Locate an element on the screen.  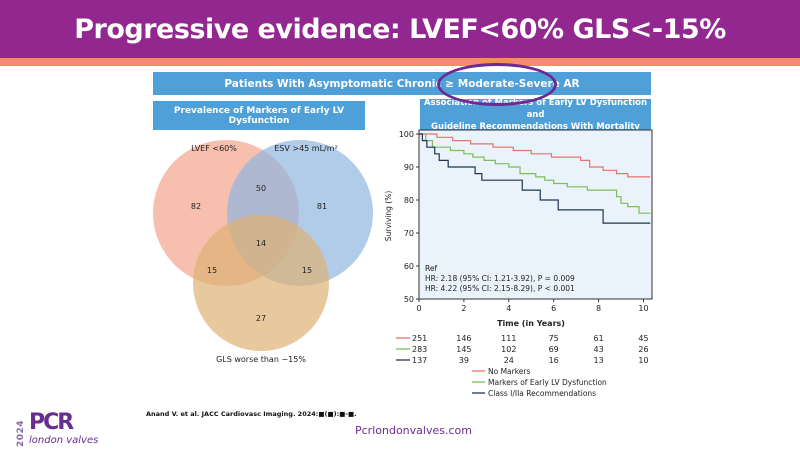
at-risk-value: 69 is located at coordinates (554, 349).